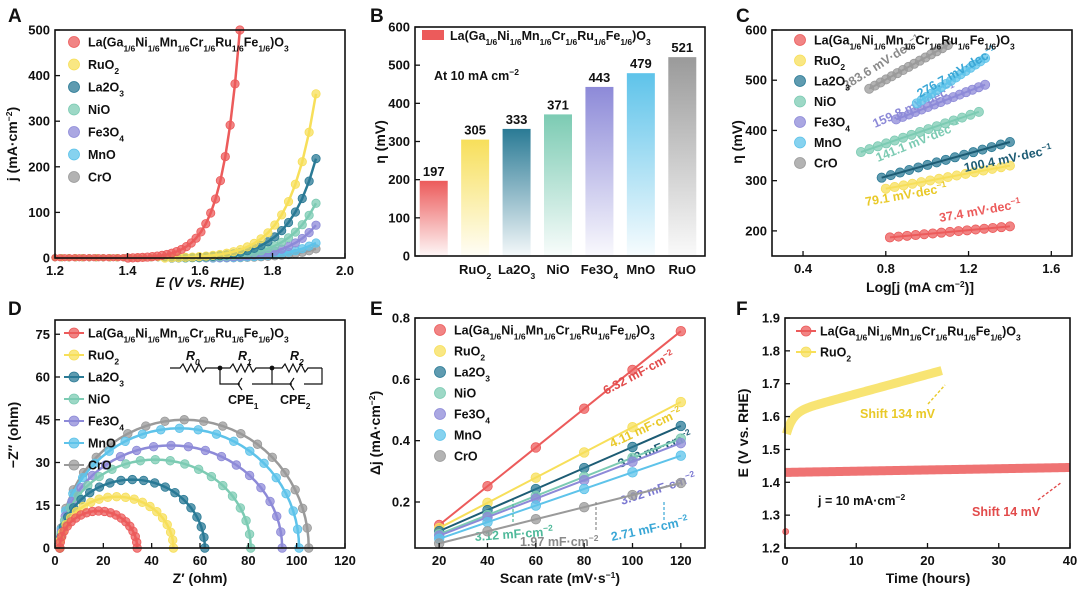 Image resolution: width=1080 pixels, height=591 pixels. Describe the element at coordinates (148, 144) in the screenshot. I see `panel-a-series-LaHEO` at that location.